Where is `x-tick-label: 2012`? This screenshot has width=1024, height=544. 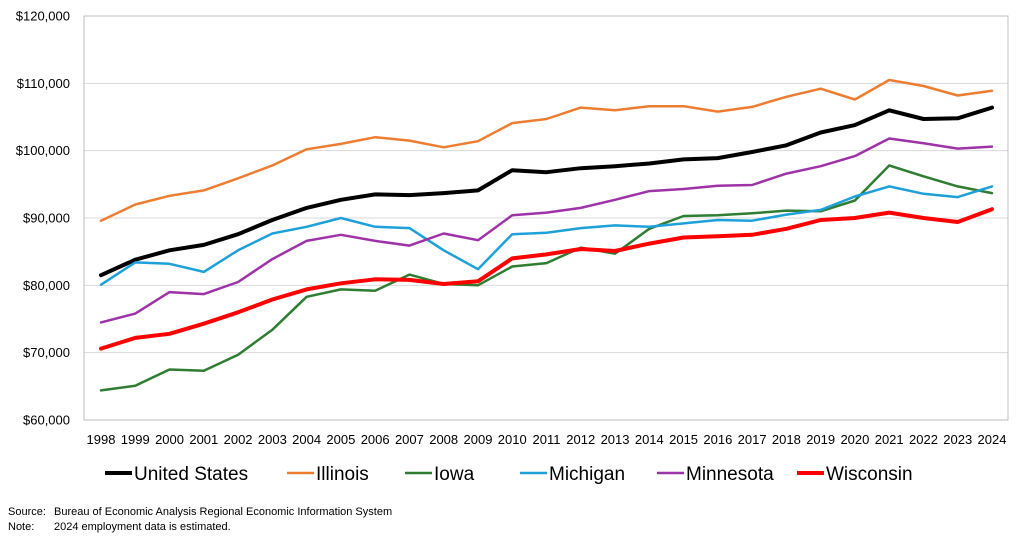
x-tick-label: 2012 is located at coordinates (580, 439).